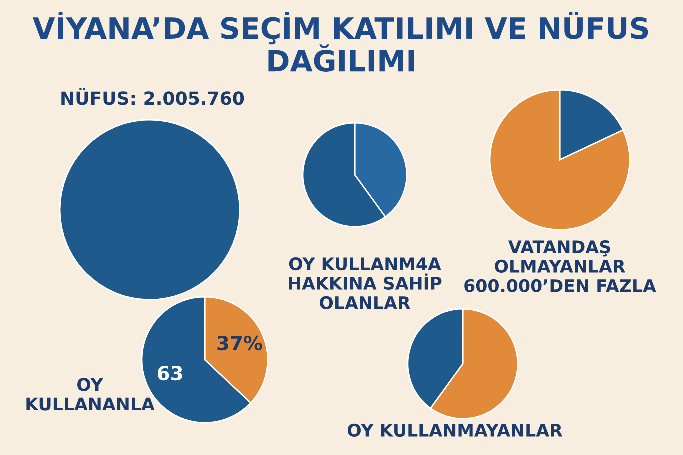  Describe the element at coordinates (340, 42) in the screenshot. I see `text: VİYANA’DA SEÇİM KATILIMI VE NÜFUS DAĞILIMI` at that location.